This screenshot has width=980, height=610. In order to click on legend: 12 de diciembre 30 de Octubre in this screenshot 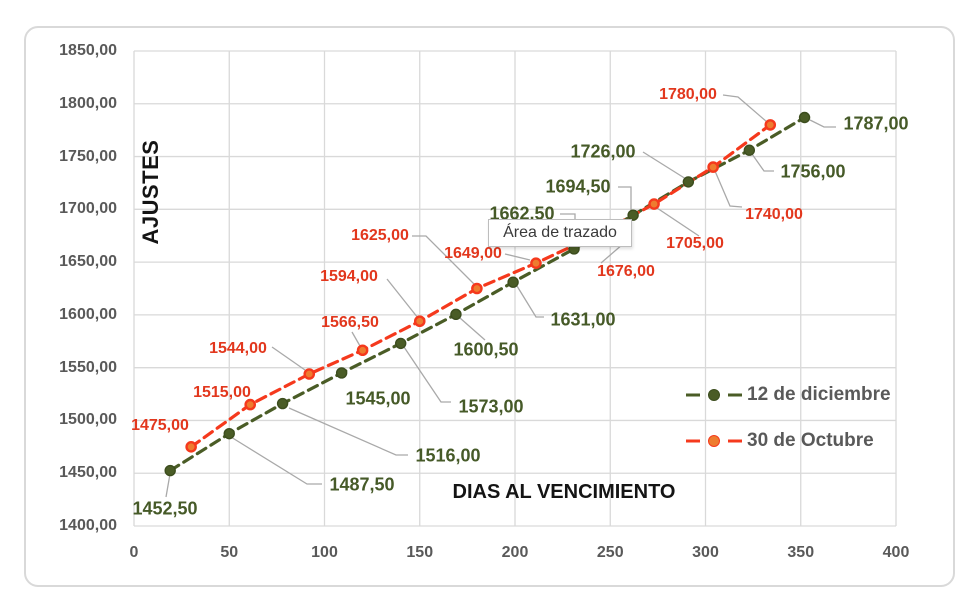, I will do `click(787, 429)`.